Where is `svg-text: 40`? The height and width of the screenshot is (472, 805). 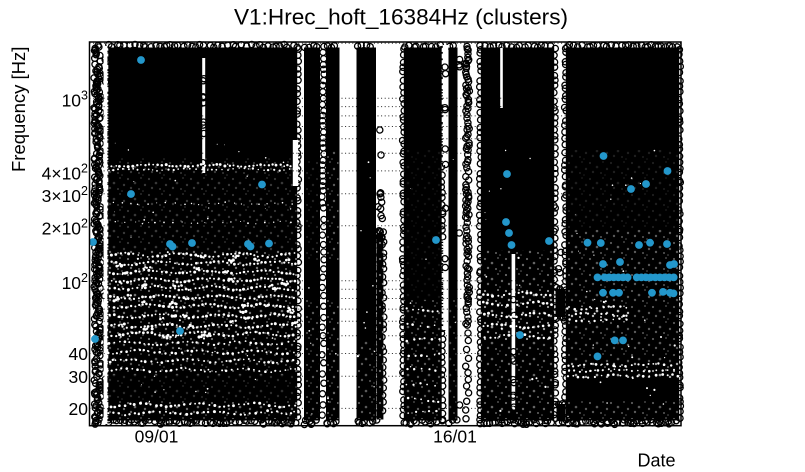
svg-text: 40 is located at coordinates (79, 354).